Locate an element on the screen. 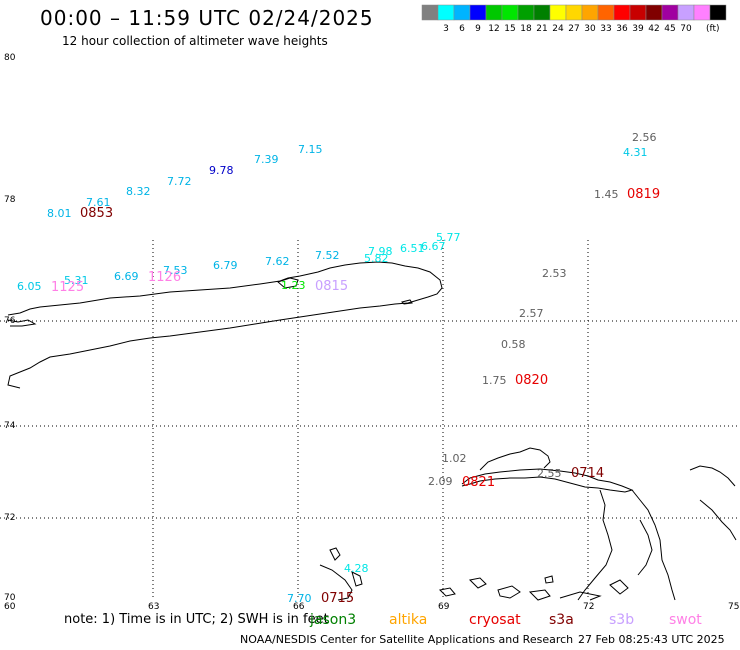 This screenshot has height=650, width=740. satellite-legend-s3b: s3b is located at coordinates (622, 620).